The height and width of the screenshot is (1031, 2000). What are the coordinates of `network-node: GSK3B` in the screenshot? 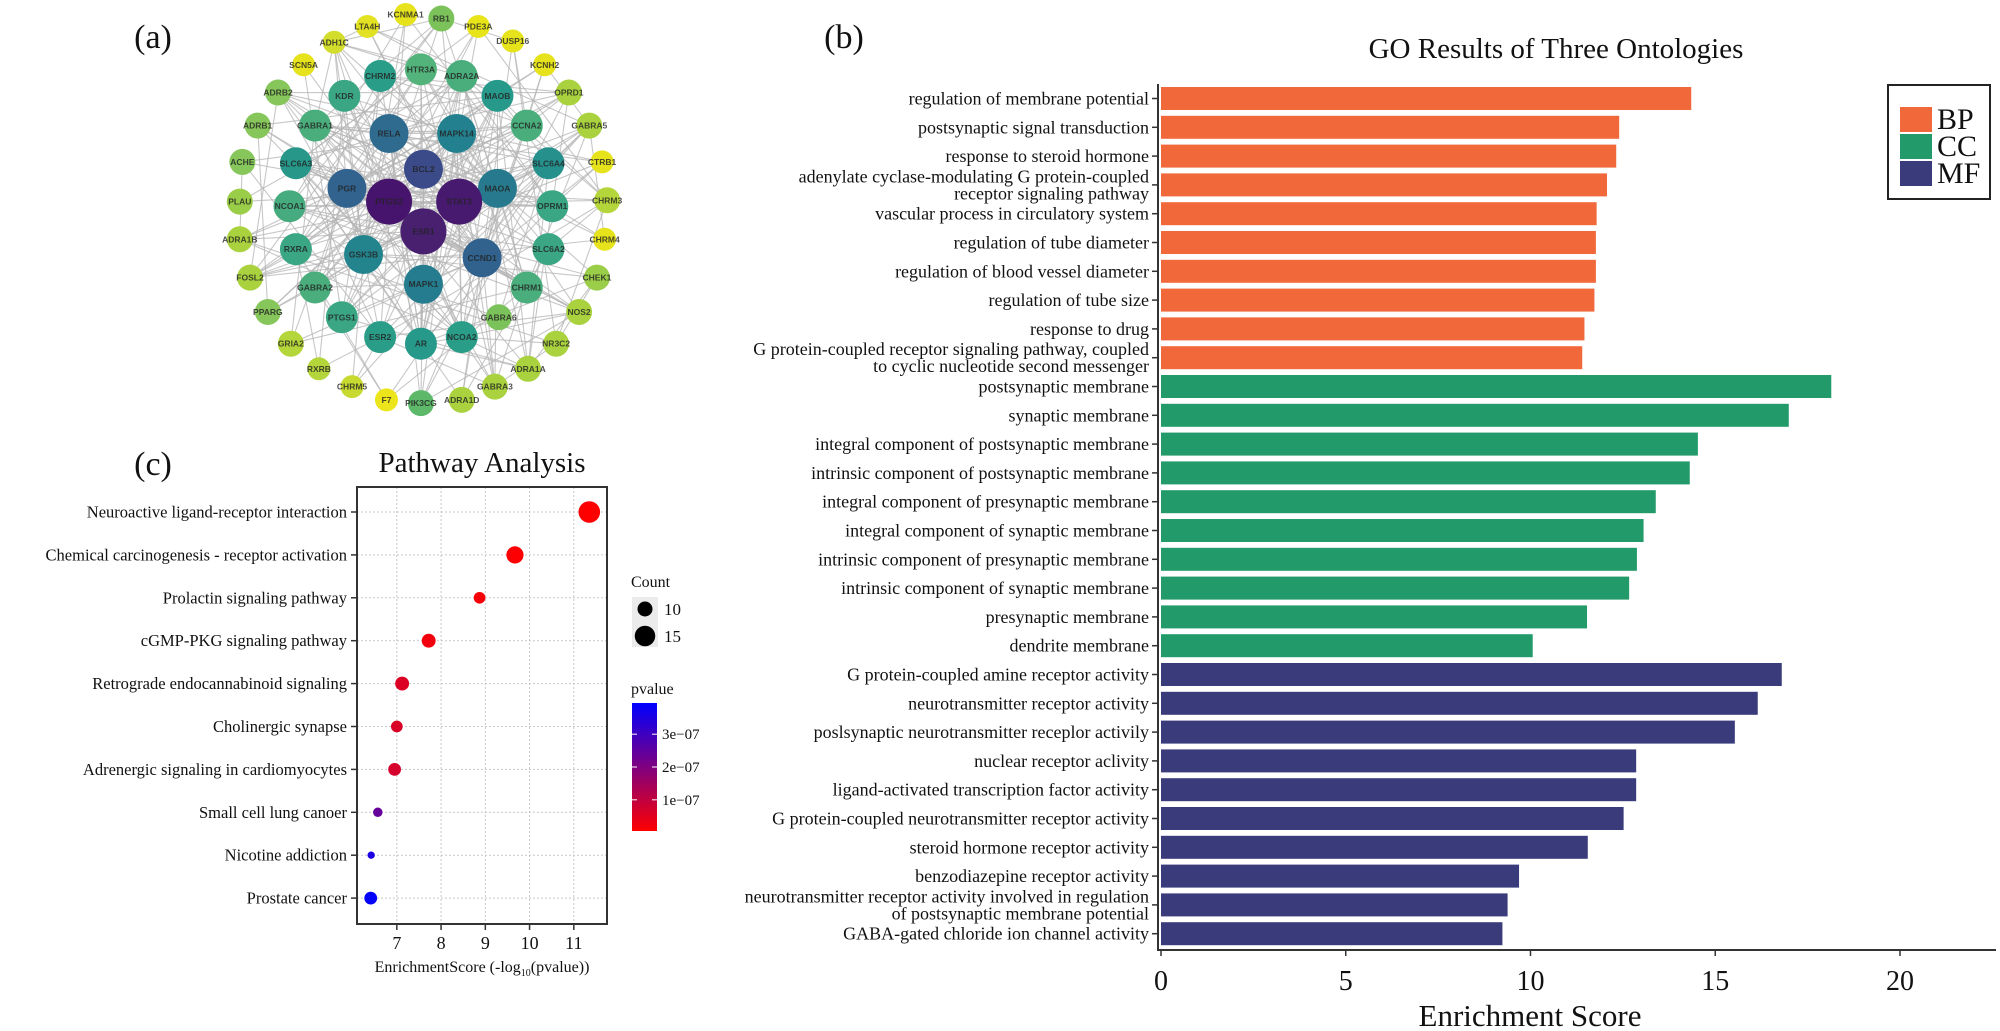 It's located at (364, 254).